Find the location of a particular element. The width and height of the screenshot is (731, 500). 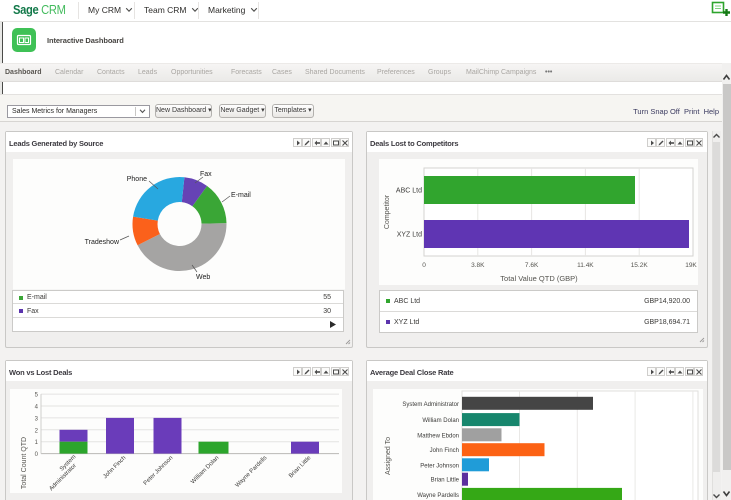

svg-text: Brian Little is located at coordinates (445, 481).